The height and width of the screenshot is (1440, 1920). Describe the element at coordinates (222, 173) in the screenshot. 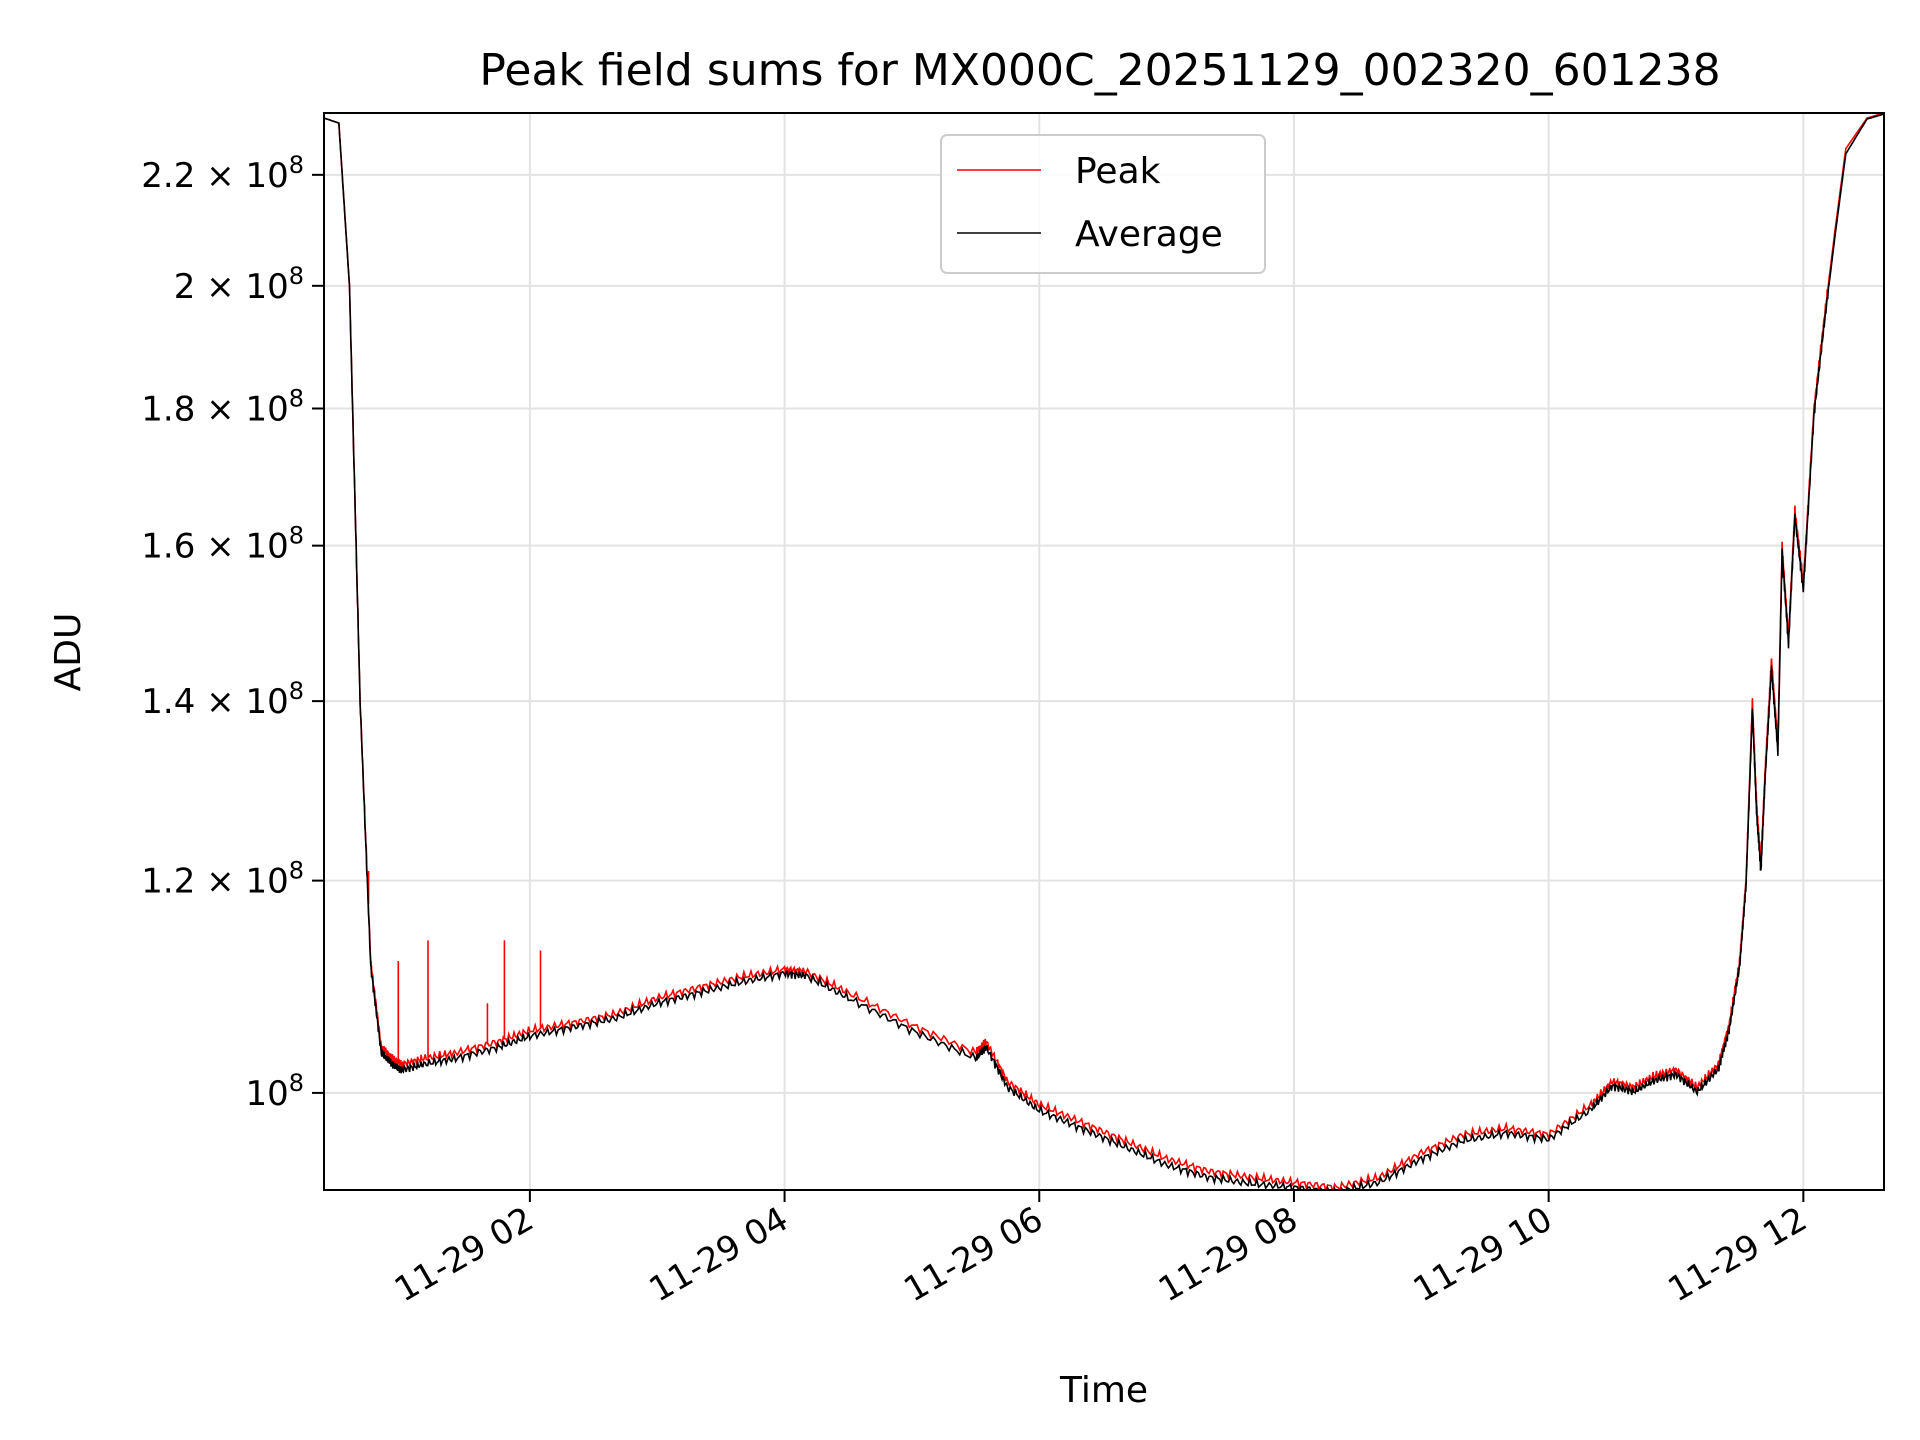

I see `y-tick-label: 2.2 × 108` at that location.